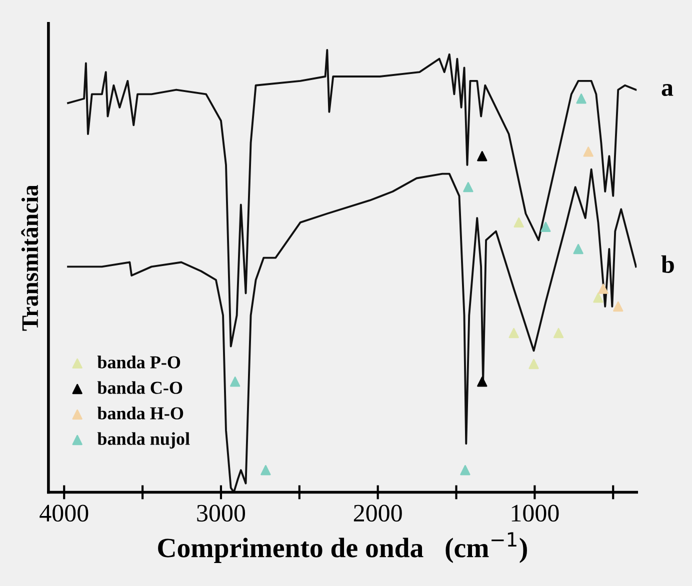  What do you see at coordinates (221, 513) in the screenshot?
I see `x-tick-label: 3000` at bounding box center [221, 513].